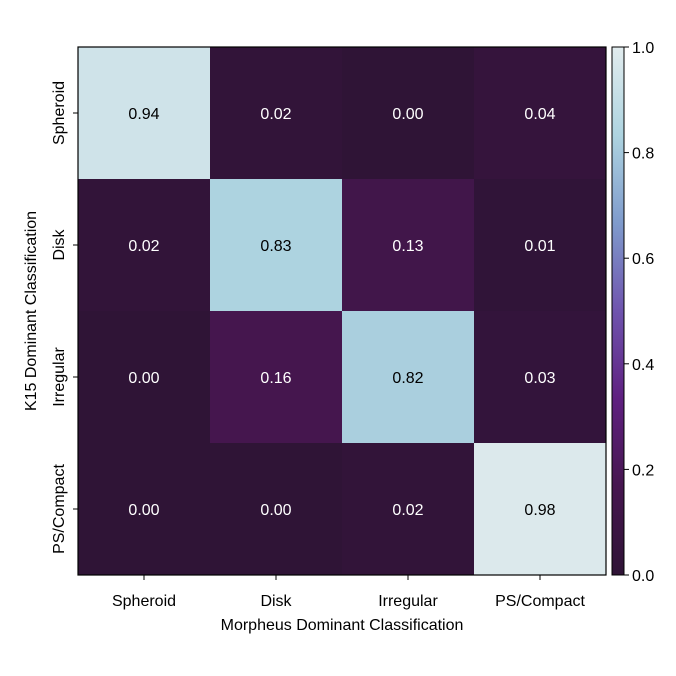 The height and width of the screenshot is (676, 676). I want to click on cell-value-label: 0.03, so click(539, 378).